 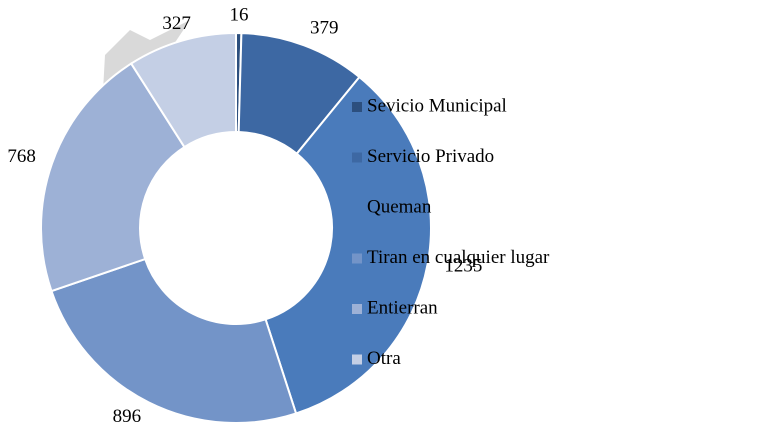 I want to click on legend-label: Servicio Privado, so click(x=430, y=156).